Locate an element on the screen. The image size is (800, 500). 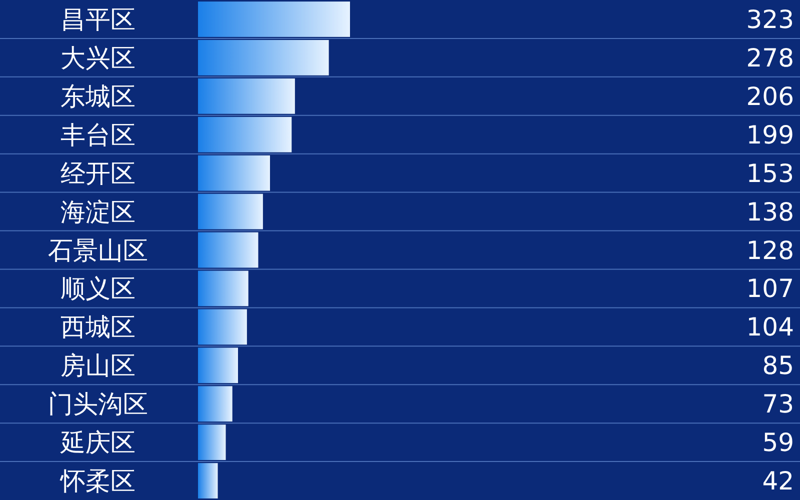
data-label: 104 is located at coordinates (770, 327).